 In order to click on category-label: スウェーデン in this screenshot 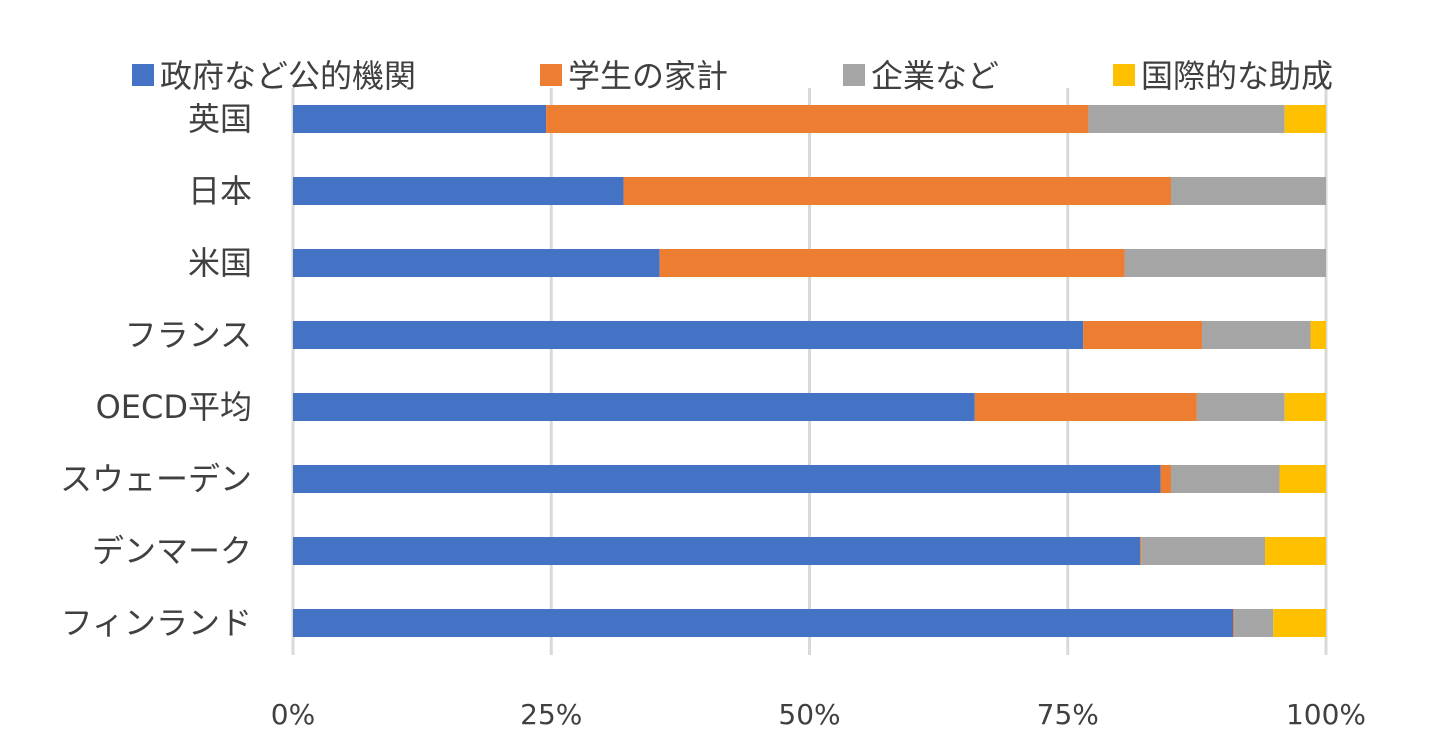, I will do `click(156, 479)`.